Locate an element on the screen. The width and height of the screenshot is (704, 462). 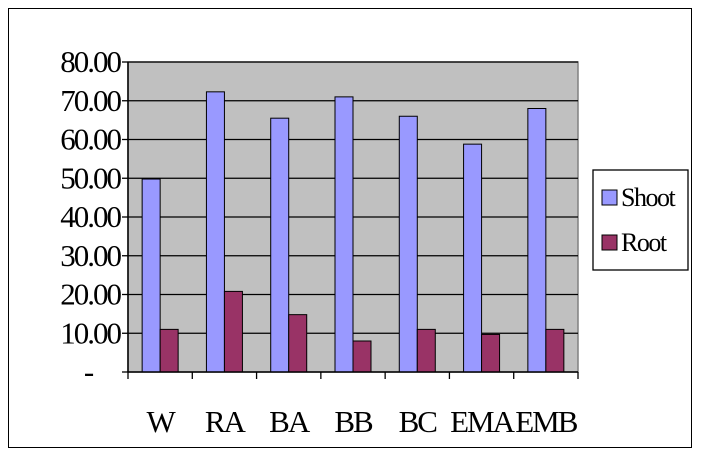
y-tick-label-8: 80.00 is located at coordinates (90, 61).